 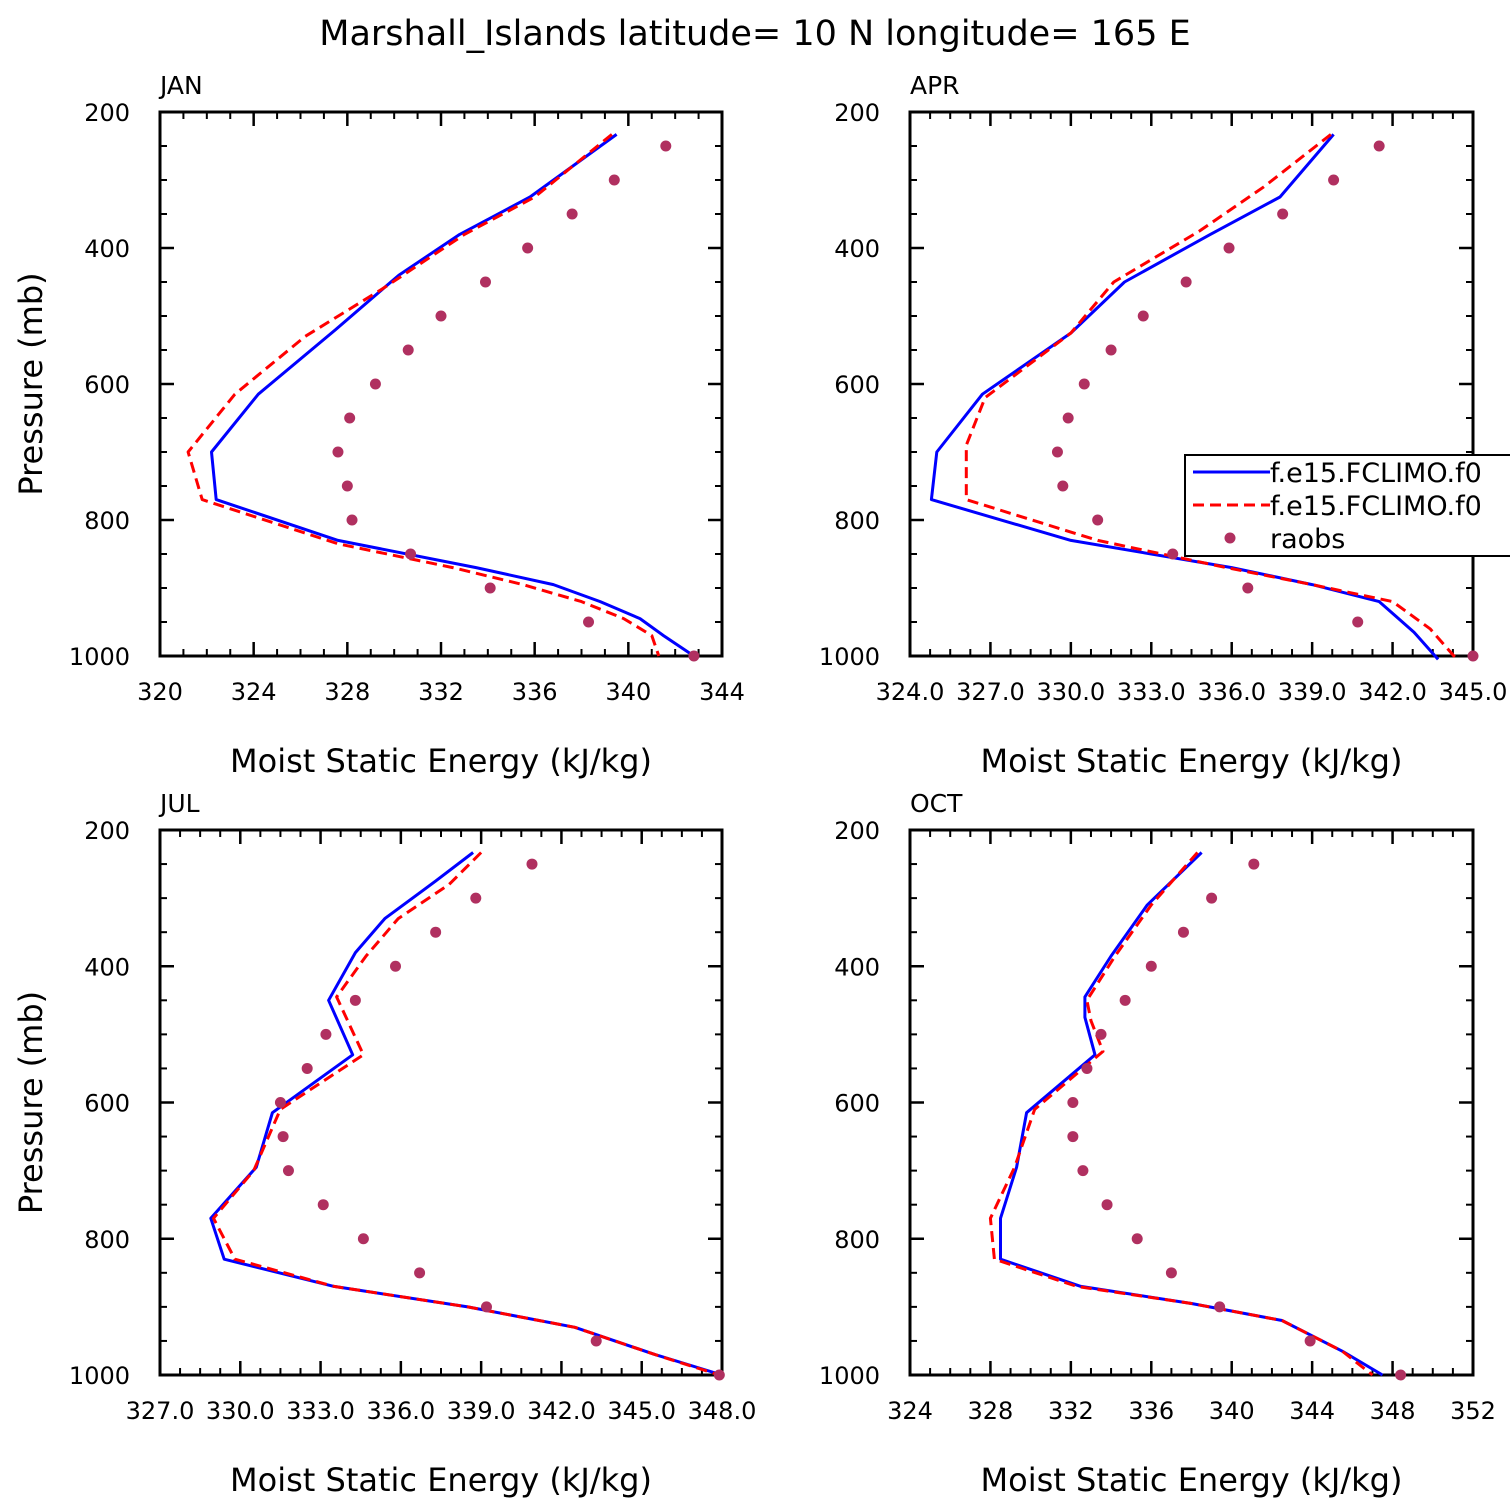 I want to click on legend-dot, so click(x=1230, y=538).